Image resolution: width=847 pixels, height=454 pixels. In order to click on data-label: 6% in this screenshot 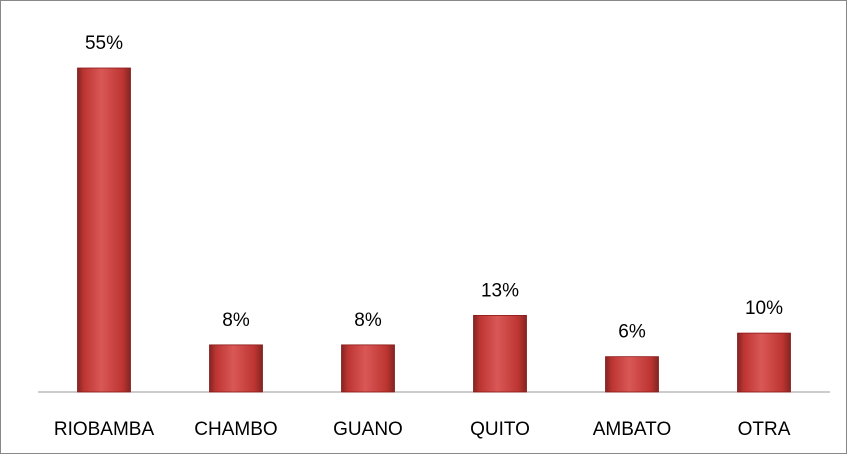, I will do `click(632, 332)`.